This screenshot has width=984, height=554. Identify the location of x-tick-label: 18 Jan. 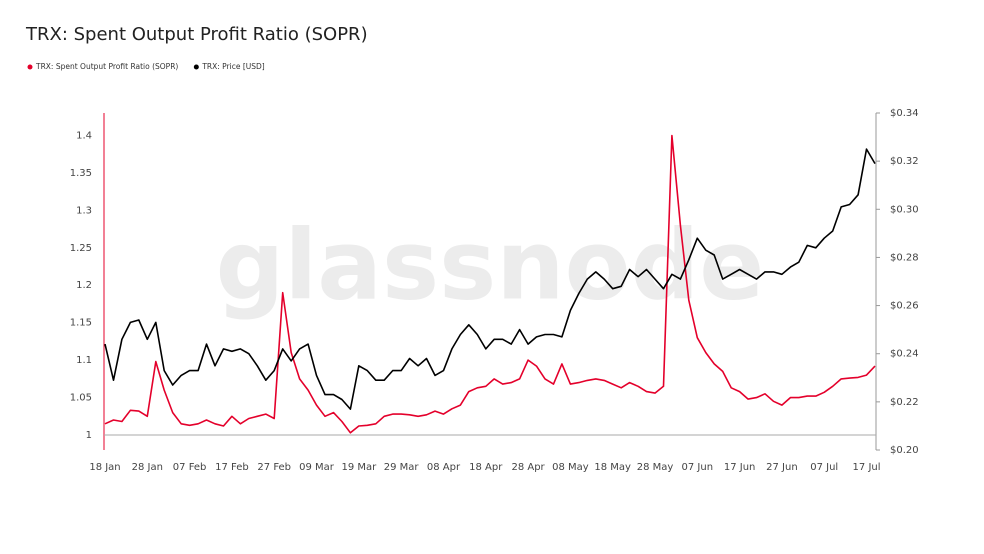
(104, 467).